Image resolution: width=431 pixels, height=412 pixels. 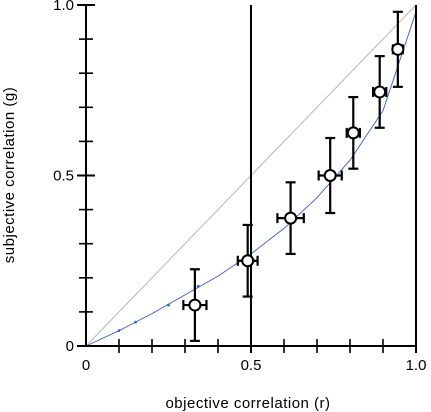 What do you see at coordinates (86, 365) in the screenshot?
I see `x-tick-label: 0` at bounding box center [86, 365].